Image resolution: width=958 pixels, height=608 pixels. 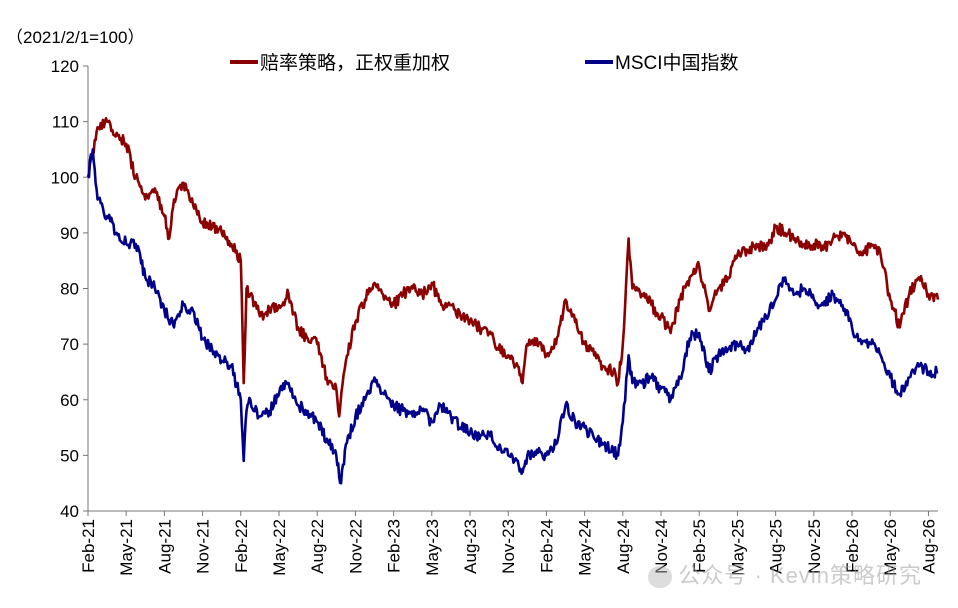 What do you see at coordinates (69, 400) in the screenshot?
I see `y-tick-label: 60` at bounding box center [69, 400].